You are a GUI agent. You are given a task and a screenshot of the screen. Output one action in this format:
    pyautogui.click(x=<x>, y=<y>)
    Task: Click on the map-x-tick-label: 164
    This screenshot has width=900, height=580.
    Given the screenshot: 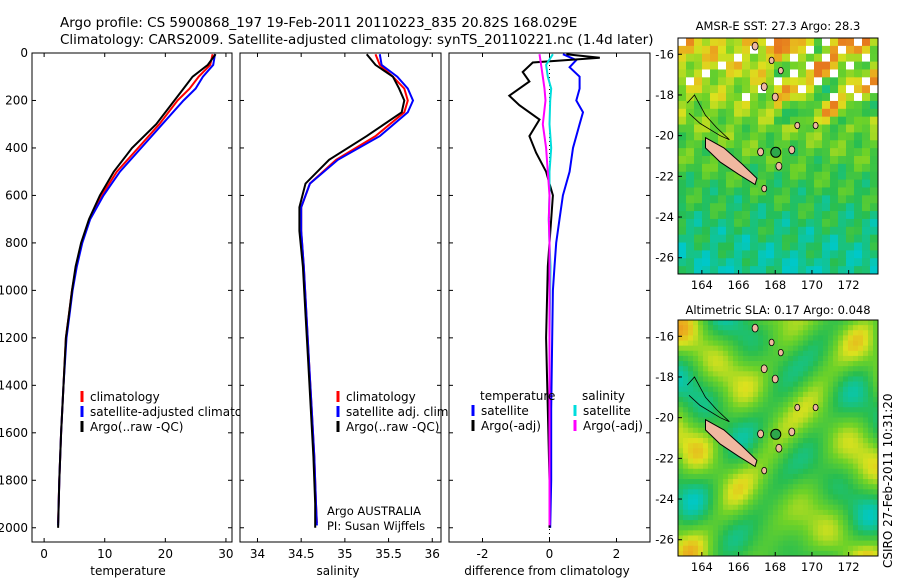 What is the action you would take?
    pyautogui.click(x=702, y=285)
    